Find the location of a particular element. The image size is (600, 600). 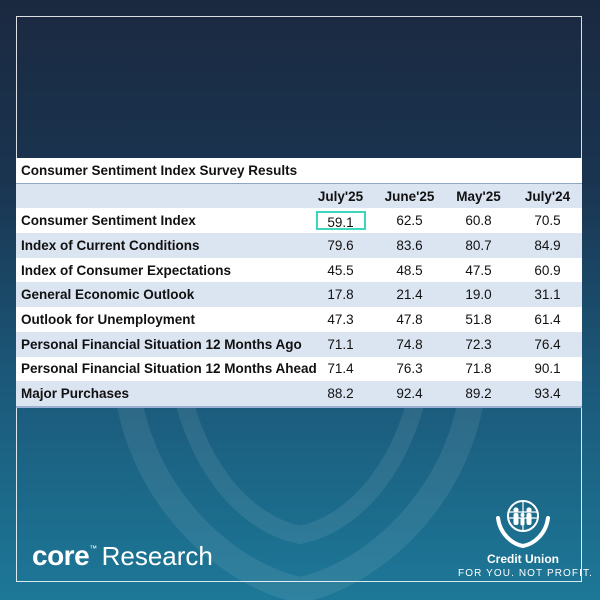

value-cell: 21.4 is located at coordinates (409, 295).